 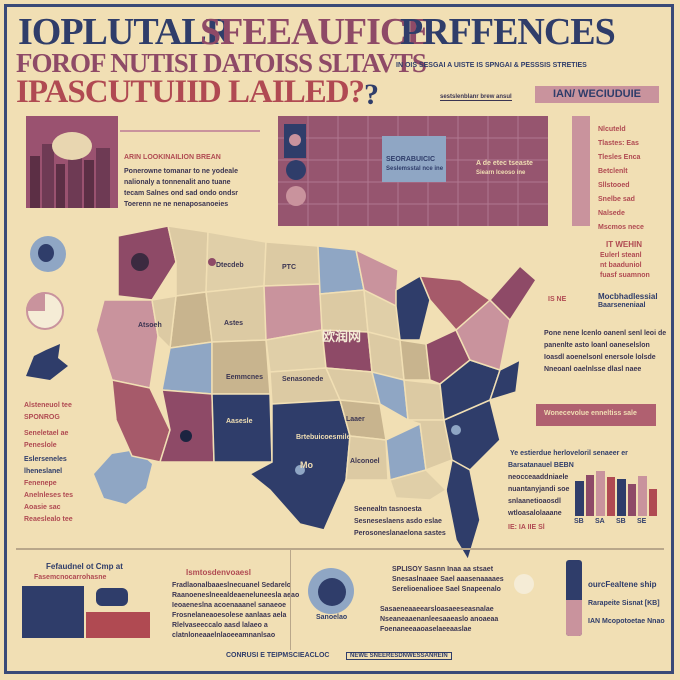 What do you see at coordinates (534, 501) in the screenshot?
I see `right-mid-line: snlaanetioaosdl` at bounding box center [534, 501].